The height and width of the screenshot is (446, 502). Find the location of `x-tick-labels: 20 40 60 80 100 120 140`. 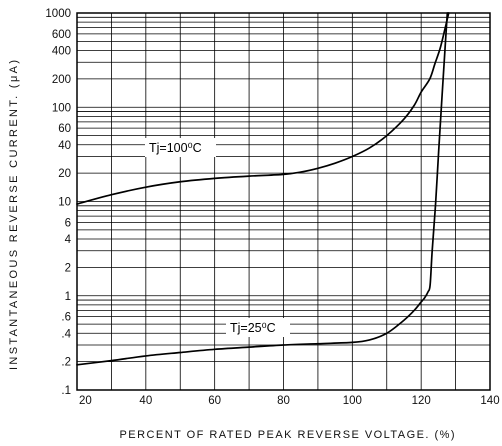

x-tick-labels: 20 40 60 80 100 120 140 is located at coordinates (289, 401).